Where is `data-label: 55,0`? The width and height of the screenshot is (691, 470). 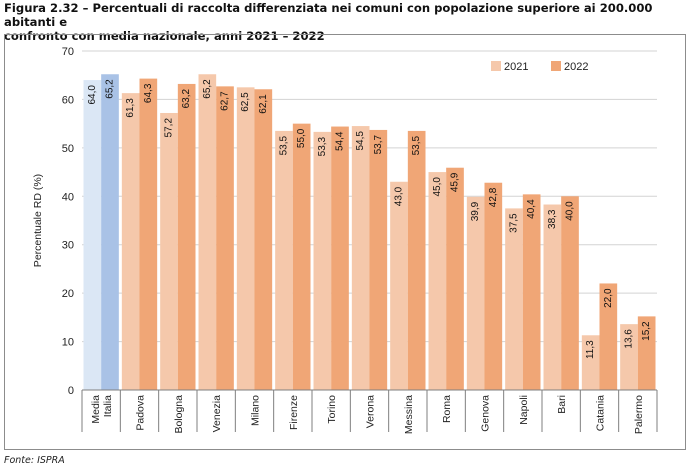 data-label: 55,0 is located at coordinates (301, 138).